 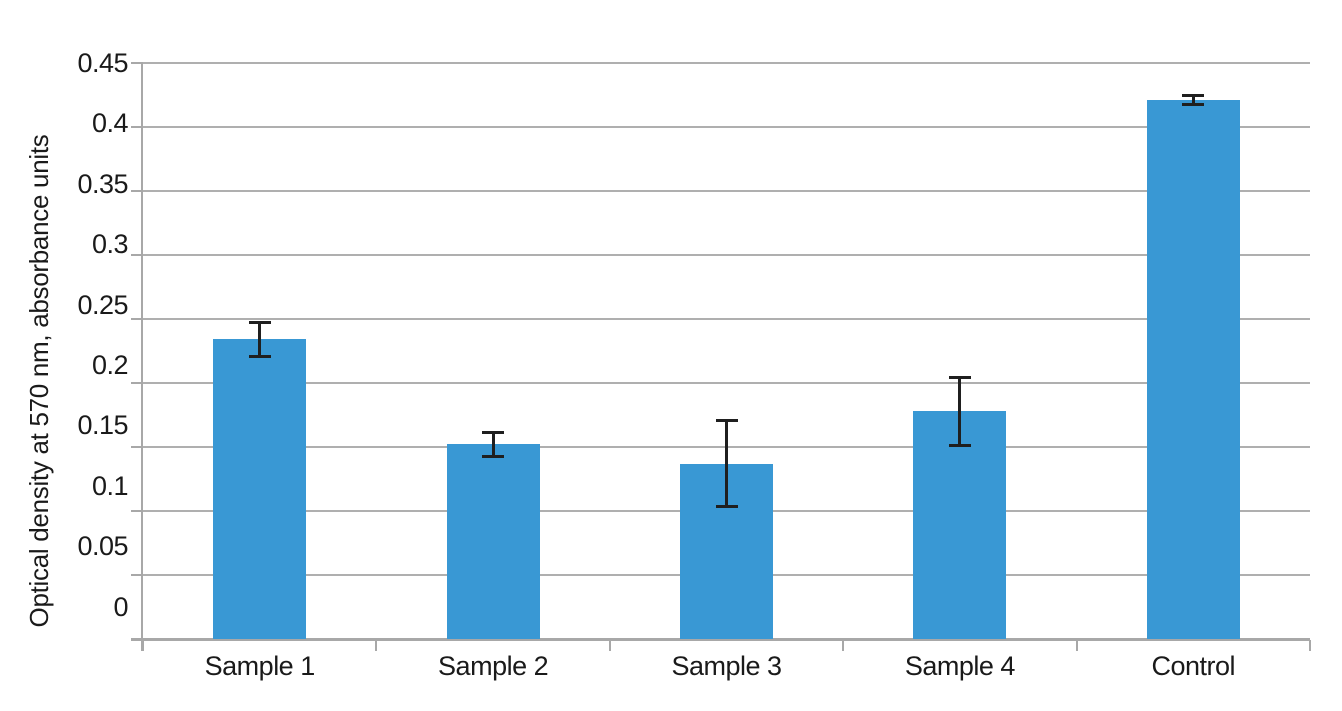 I want to click on x-axis-label: Sample 4, so click(x=960, y=666).